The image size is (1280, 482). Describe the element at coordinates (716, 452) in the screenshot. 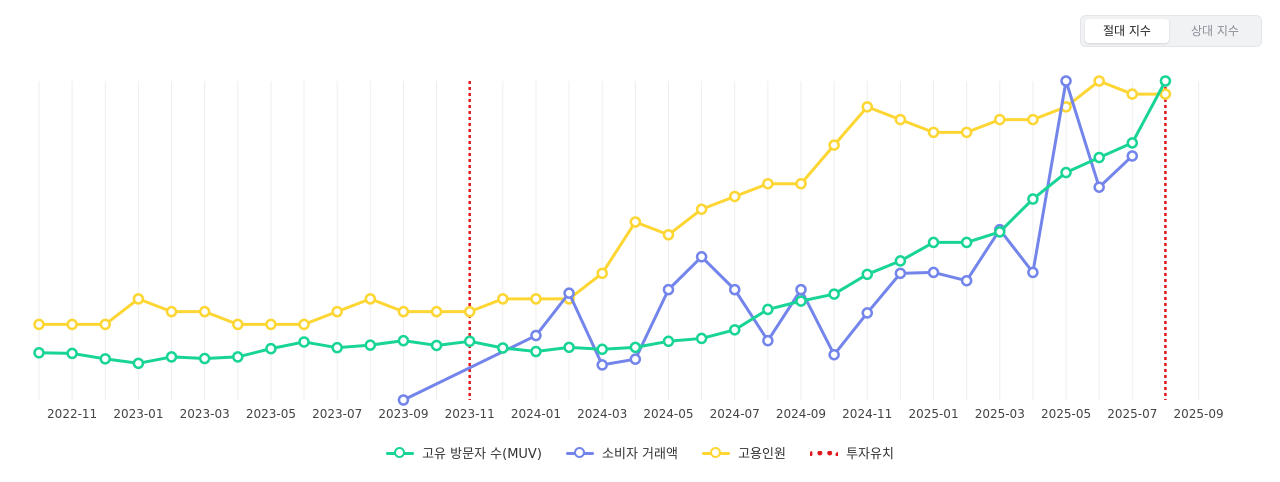

I see `legend-swatch-employees` at that location.